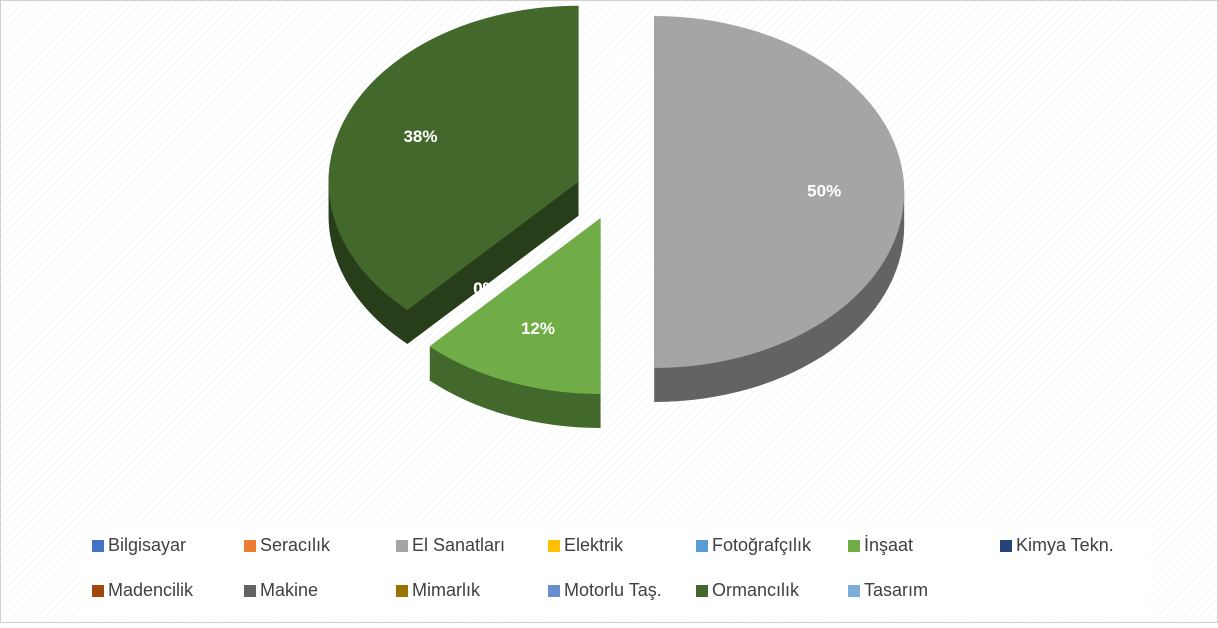 The image size is (1218, 628). Describe the element at coordinates (295, 545) in the screenshot. I see `legend-label: Seracılık` at that location.